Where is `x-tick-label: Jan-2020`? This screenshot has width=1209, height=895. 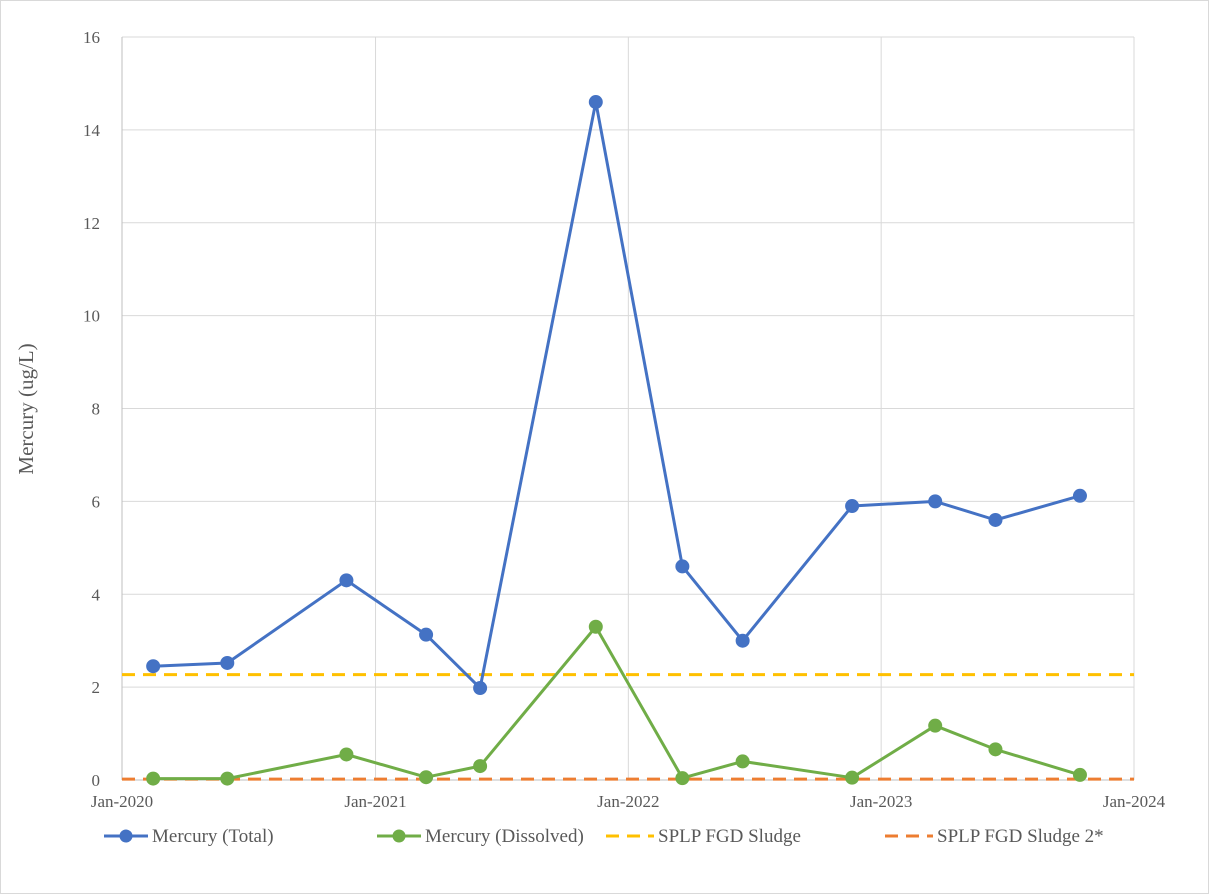
x-tick-label: Jan-2020 is located at coordinates (122, 801).